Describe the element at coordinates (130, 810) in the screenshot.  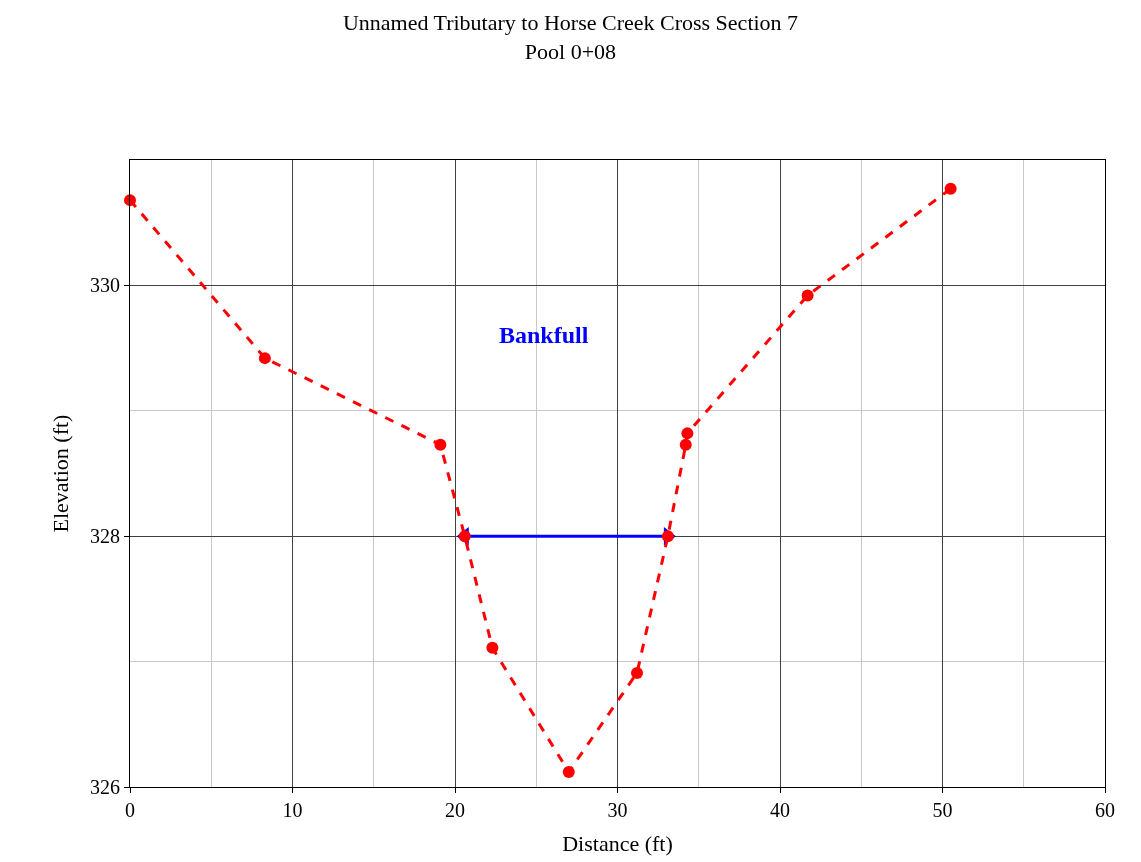
I see `x-tick-label: 0` at that location.